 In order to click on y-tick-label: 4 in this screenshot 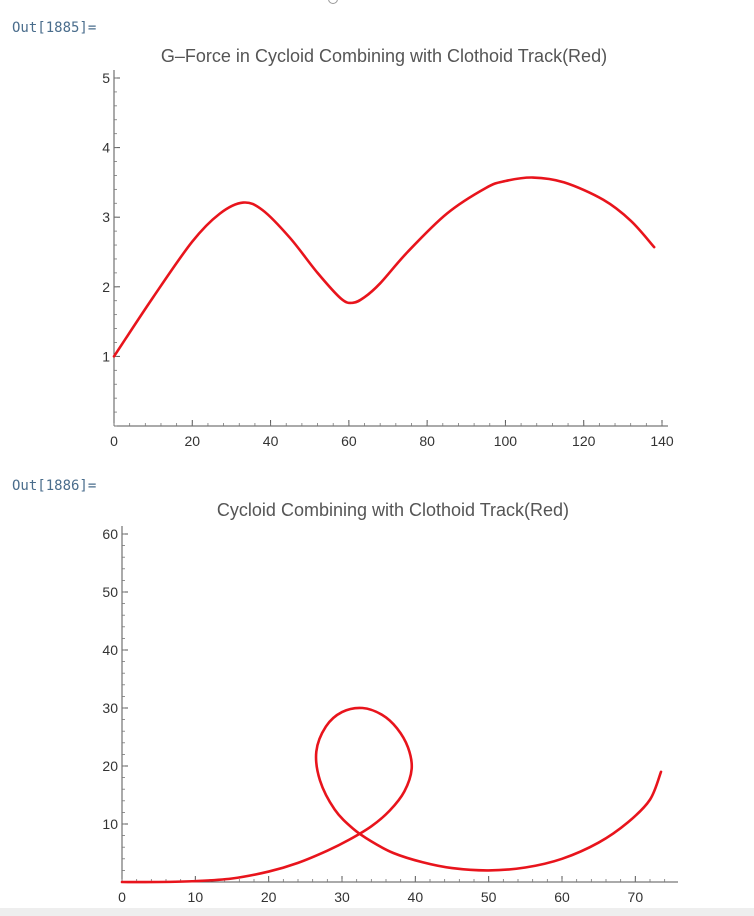, I will do `click(106, 148)`.